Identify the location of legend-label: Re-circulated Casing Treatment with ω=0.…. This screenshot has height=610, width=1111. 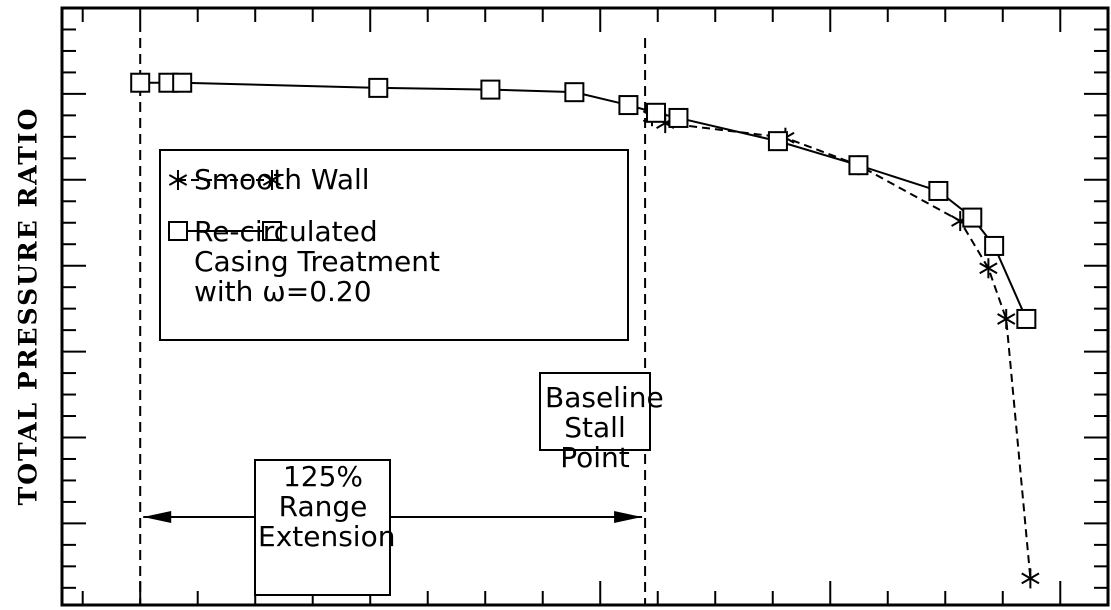
(317, 261).